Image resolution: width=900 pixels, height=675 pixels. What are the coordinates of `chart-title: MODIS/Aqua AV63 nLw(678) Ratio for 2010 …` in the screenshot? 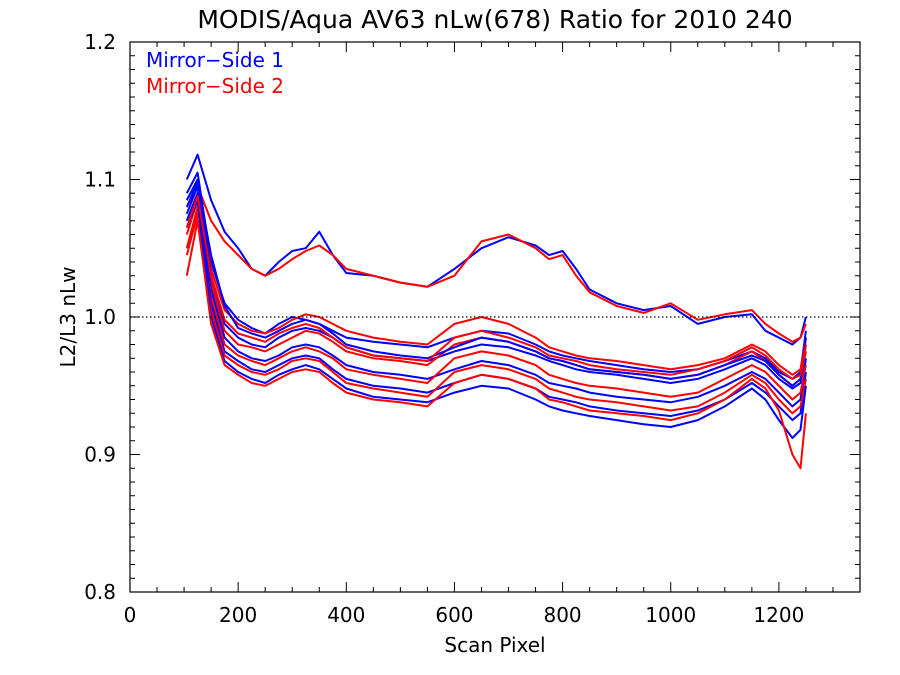 It's located at (494, 19).